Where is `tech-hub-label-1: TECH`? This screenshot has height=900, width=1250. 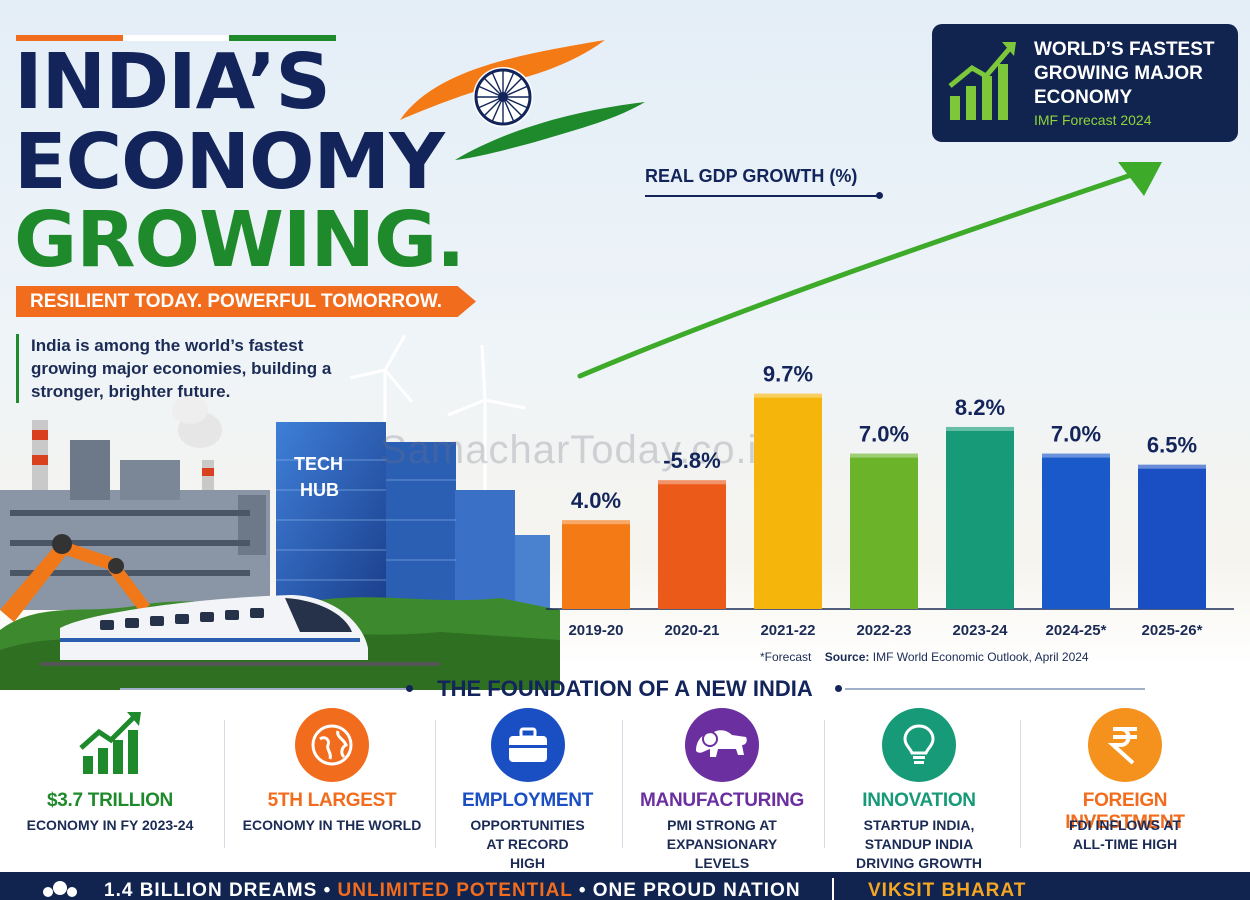
tech-hub-label-1: TECH is located at coordinates (318, 464).